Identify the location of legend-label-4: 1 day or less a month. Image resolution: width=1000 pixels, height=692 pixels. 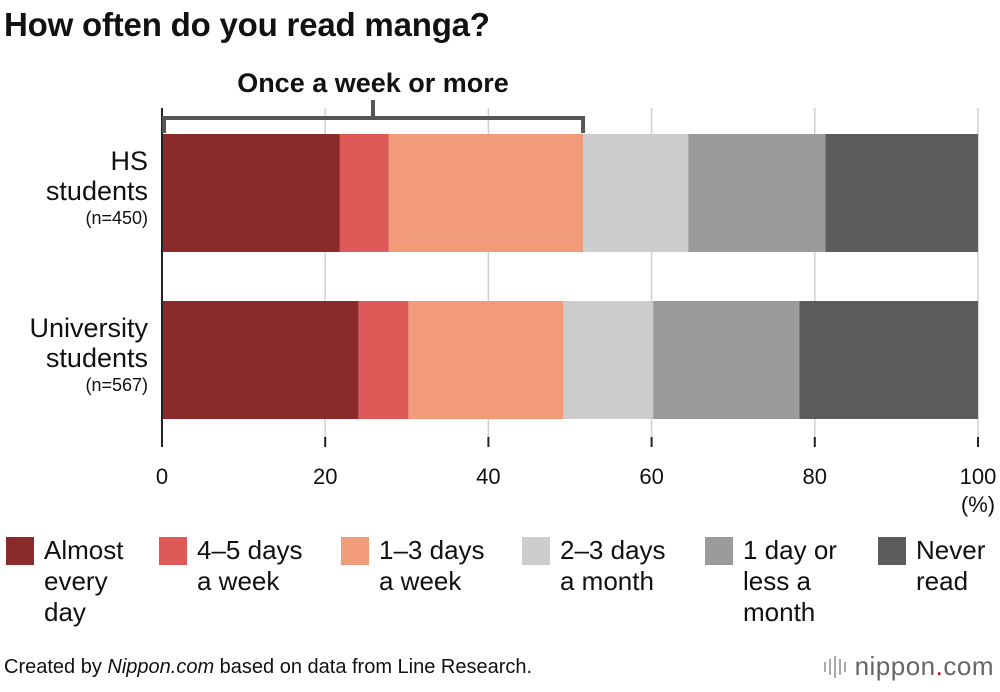
(790, 581).